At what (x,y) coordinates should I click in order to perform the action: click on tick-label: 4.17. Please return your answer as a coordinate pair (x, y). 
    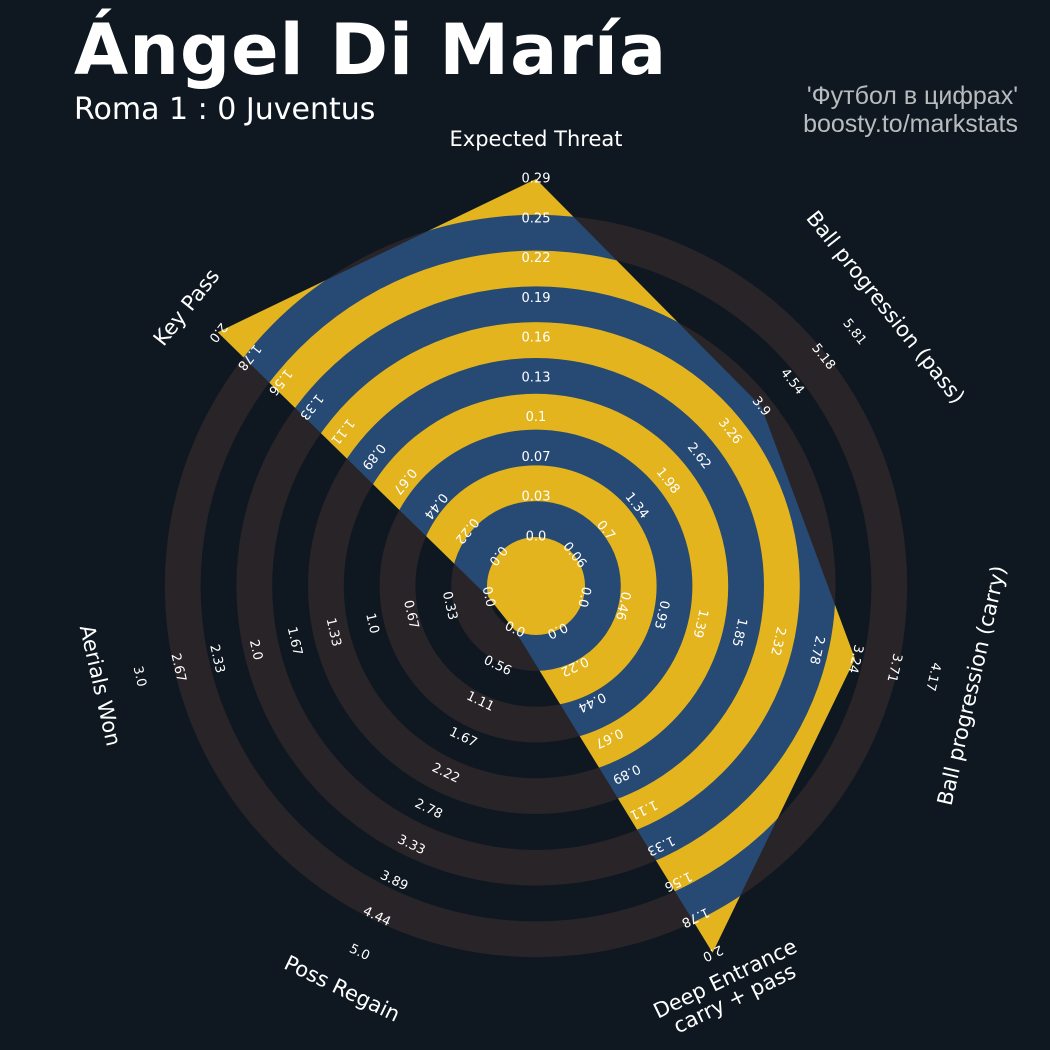
    Looking at the image, I should click on (932, 677).